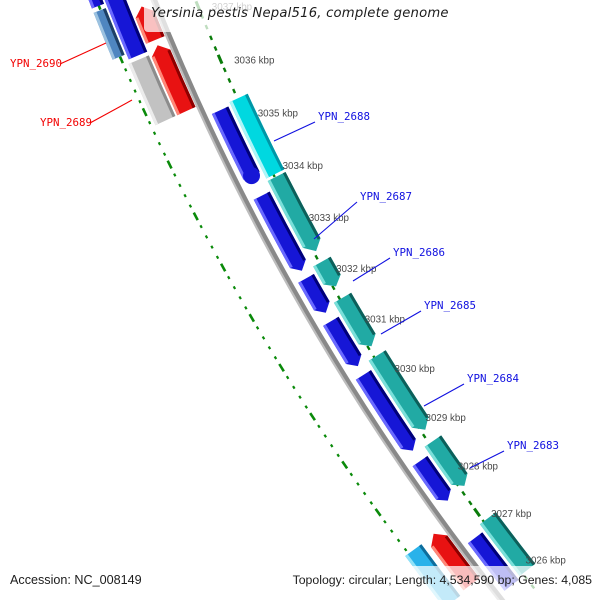 This screenshot has width=600, height=600. Describe the element at coordinates (386, 196) in the screenshot. I see `gene-label: YPN_2687` at that location.